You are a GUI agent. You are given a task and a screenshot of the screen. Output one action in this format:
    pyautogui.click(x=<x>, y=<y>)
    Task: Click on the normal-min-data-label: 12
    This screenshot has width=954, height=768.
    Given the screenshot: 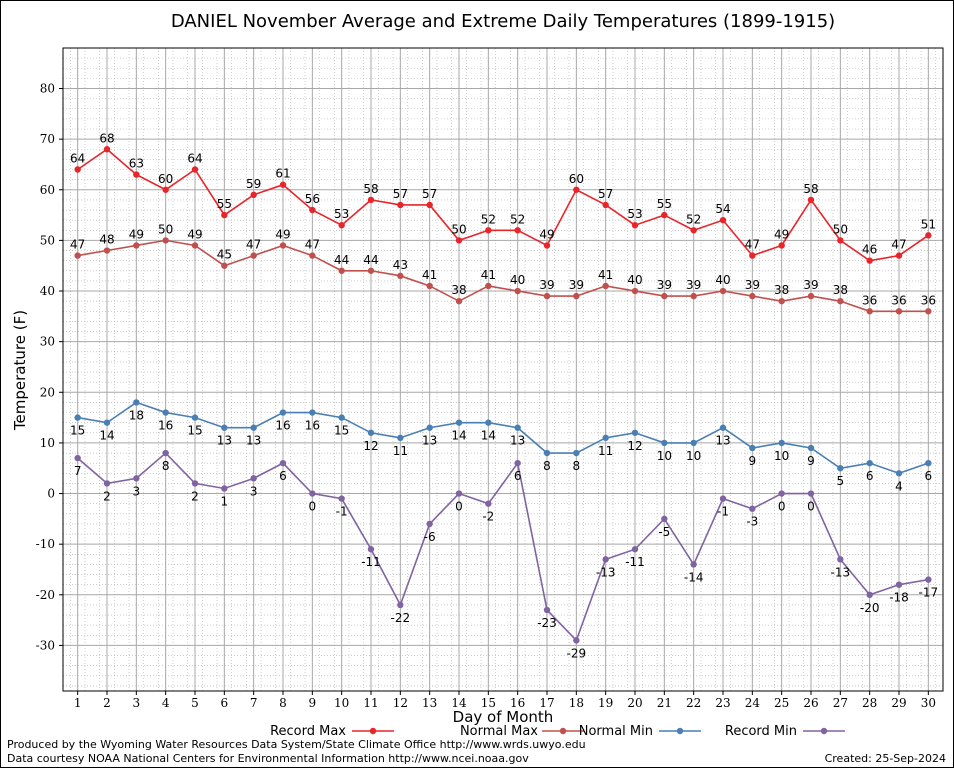 What is the action you would take?
    pyautogui.click(x=370, y=446)
    